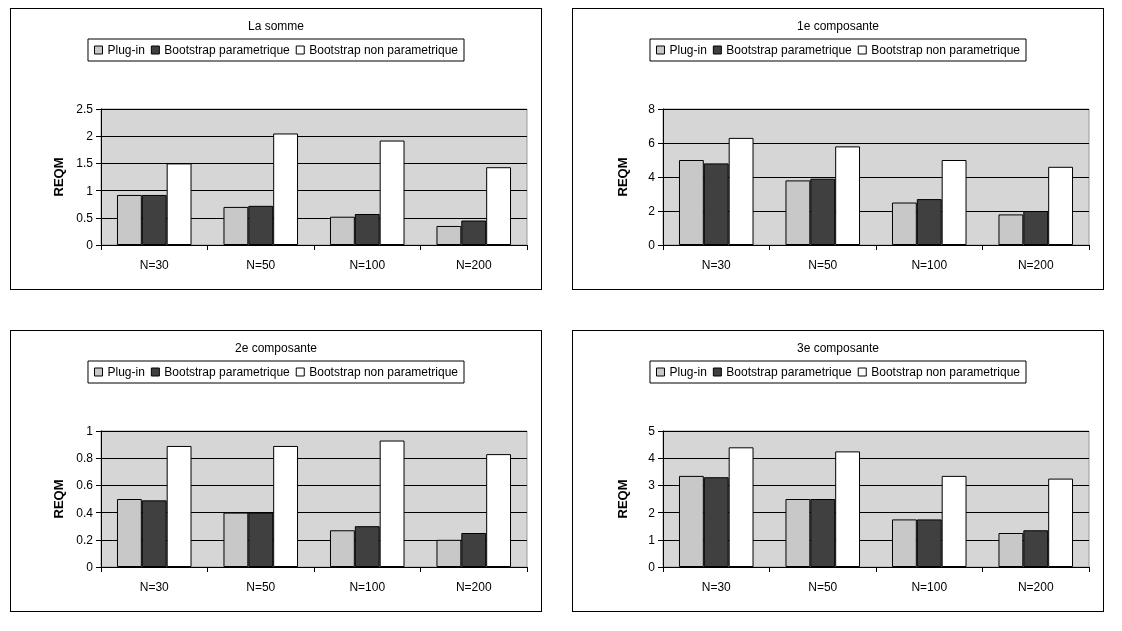 Image resolution: width=1122 pixels, height=631 pixels. Describe the element at coordinates (652, 109) in the screenshot. I see `y-tick-label: 8` at that location.